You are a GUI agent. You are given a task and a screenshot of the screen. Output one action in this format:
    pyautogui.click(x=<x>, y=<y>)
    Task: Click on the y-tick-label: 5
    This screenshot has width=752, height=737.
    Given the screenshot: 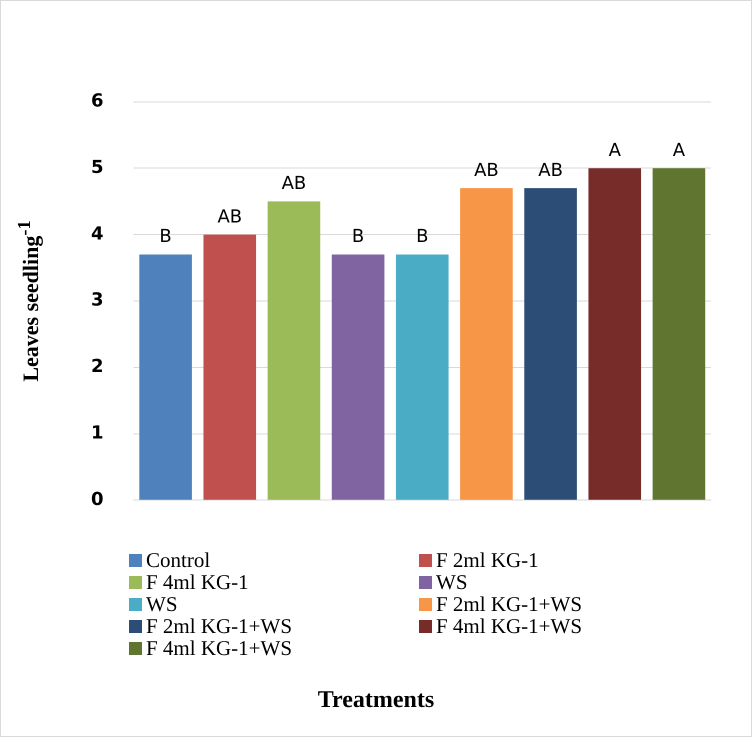 What is the action you would take?
    pyautogui.click(x=97, y=167)
    